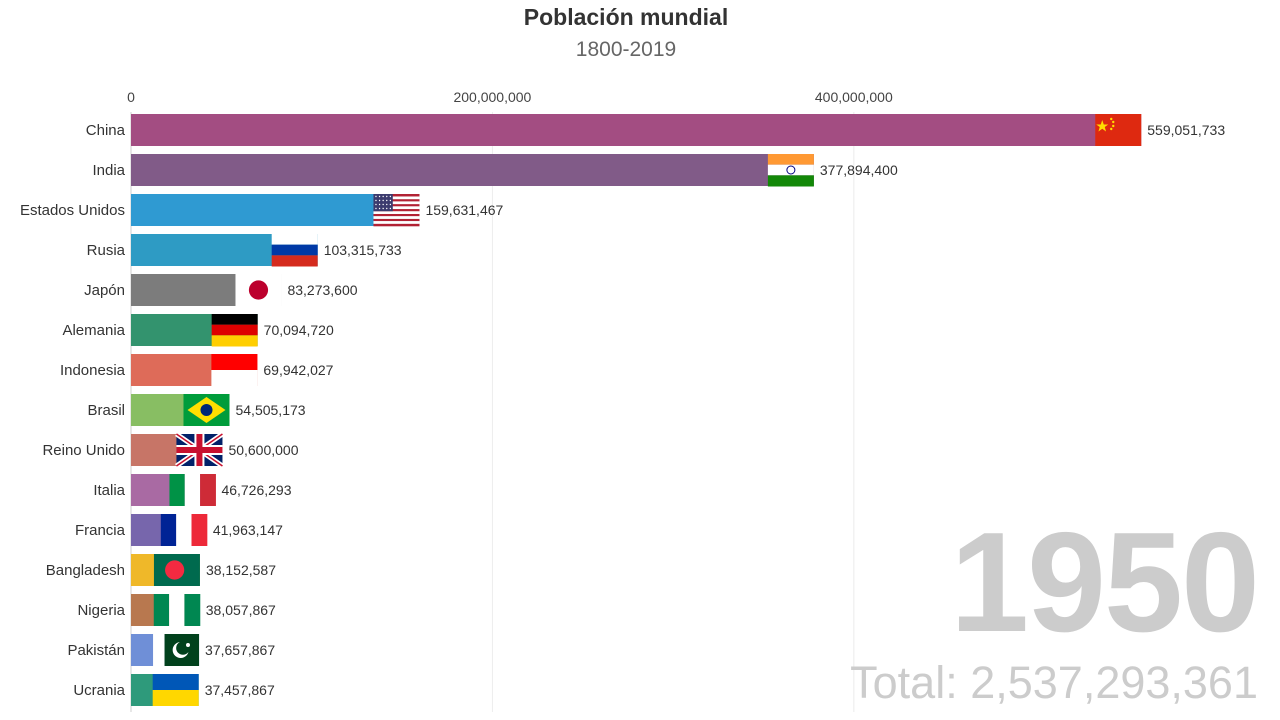  What do you see at coordinates (263, 450) in the screenshot?
I see `value-label: 50,600,000` at bounding box center [263, 450].